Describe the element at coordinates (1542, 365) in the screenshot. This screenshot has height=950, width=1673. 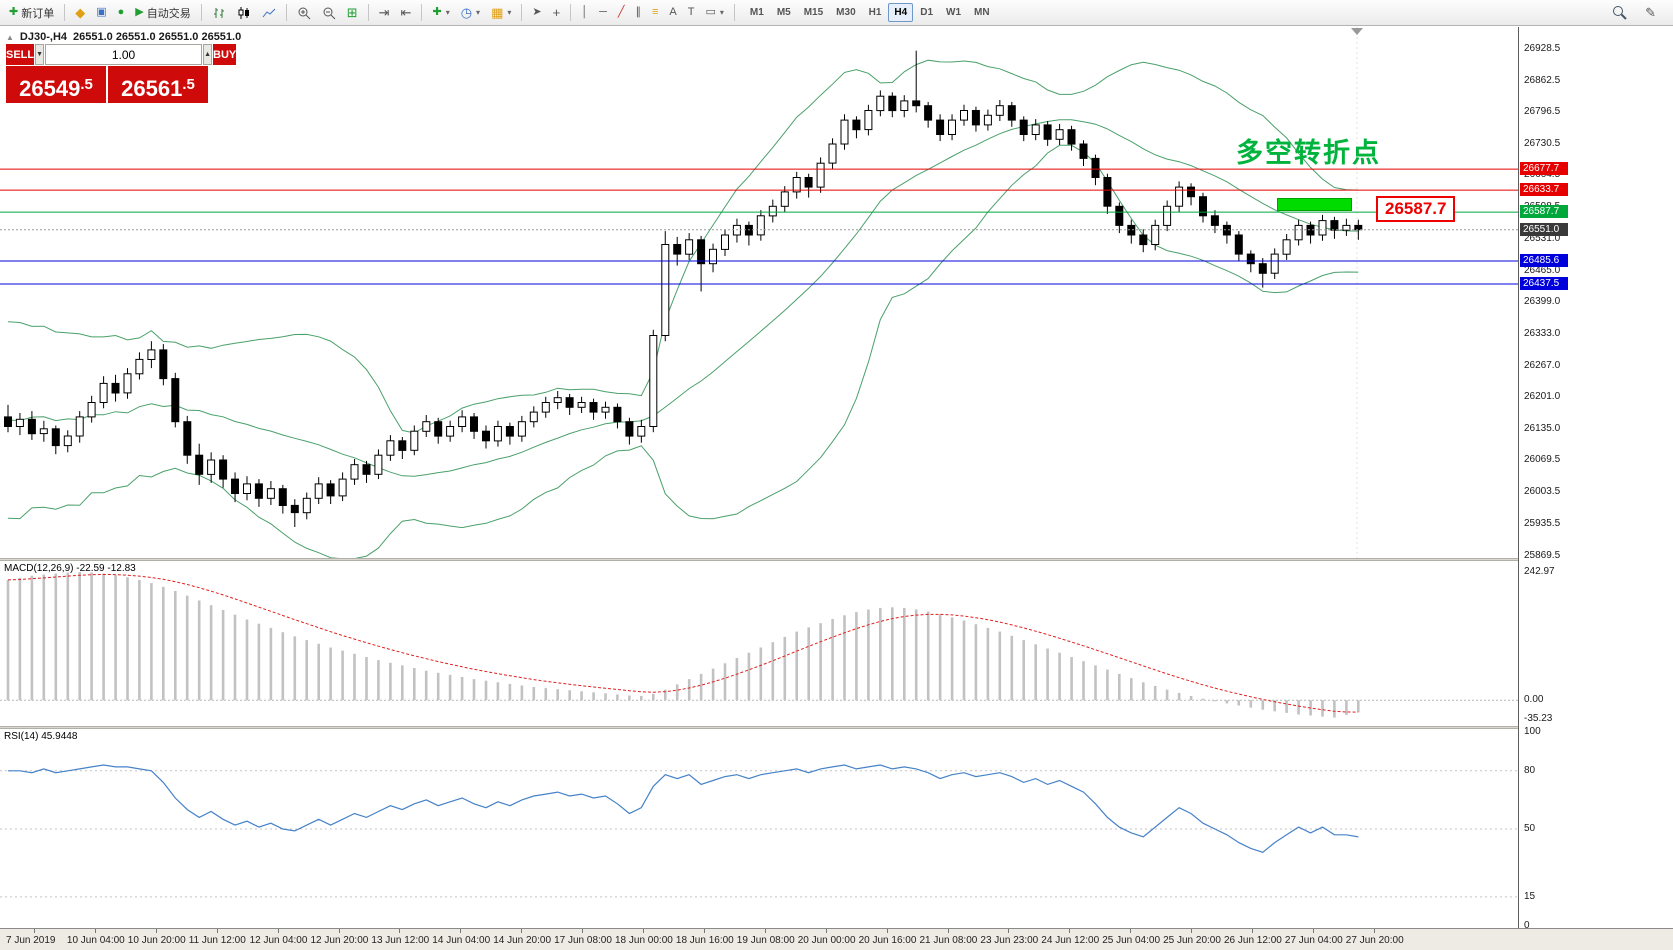
I see `price-axis-label: 26267.0` at that location.